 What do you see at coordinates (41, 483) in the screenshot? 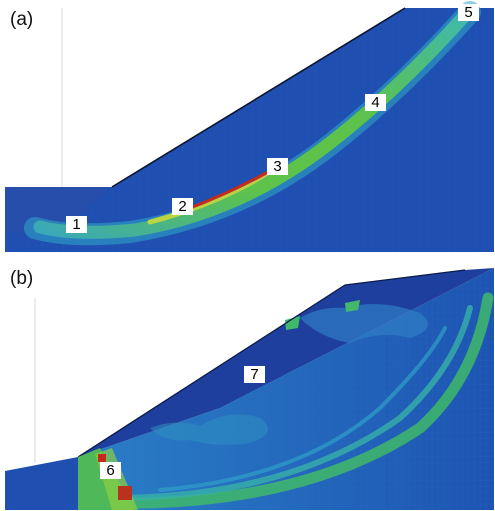
I see `ground-left` at bounding box center [41, 483].